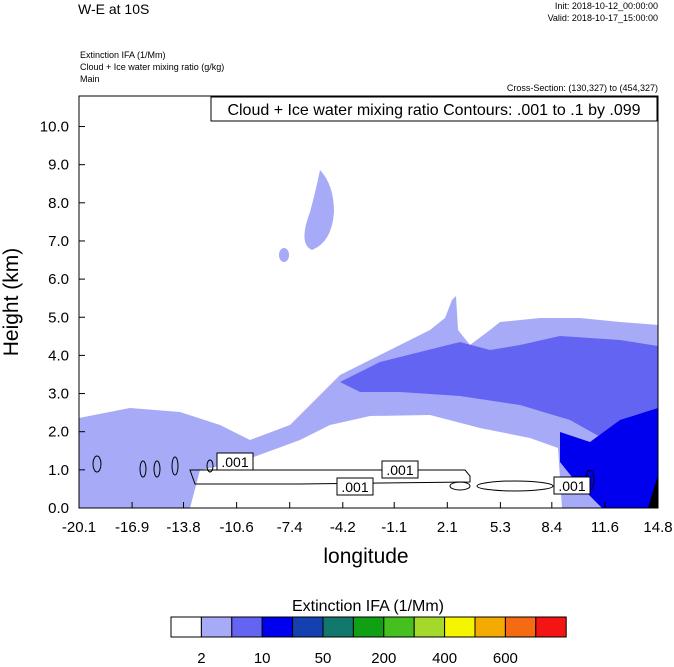 This screenshot has width=674, height=667. Describe the element at coordinates (237, 527) in the screenshot. I see `x-tick-label: -10.6` at that location.